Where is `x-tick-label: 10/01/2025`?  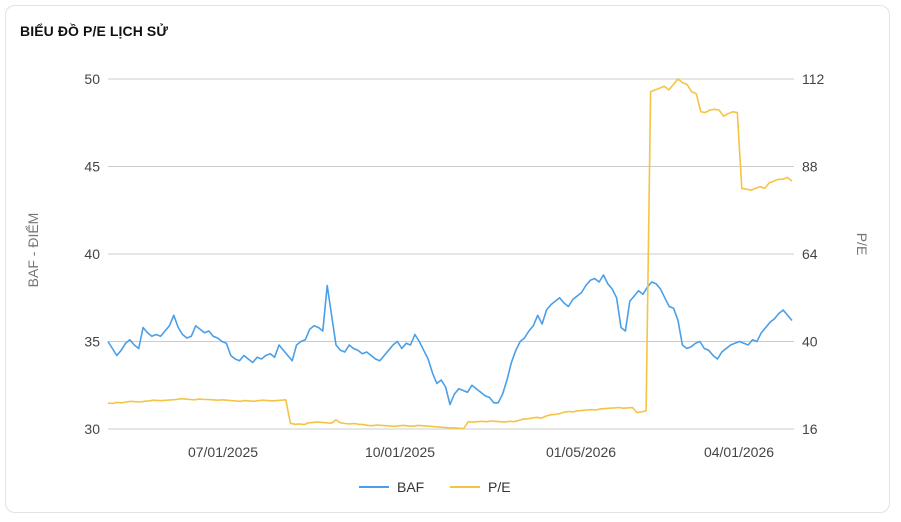
x-tick-label: 10/01/2025 is located at coordinates (400, 452).